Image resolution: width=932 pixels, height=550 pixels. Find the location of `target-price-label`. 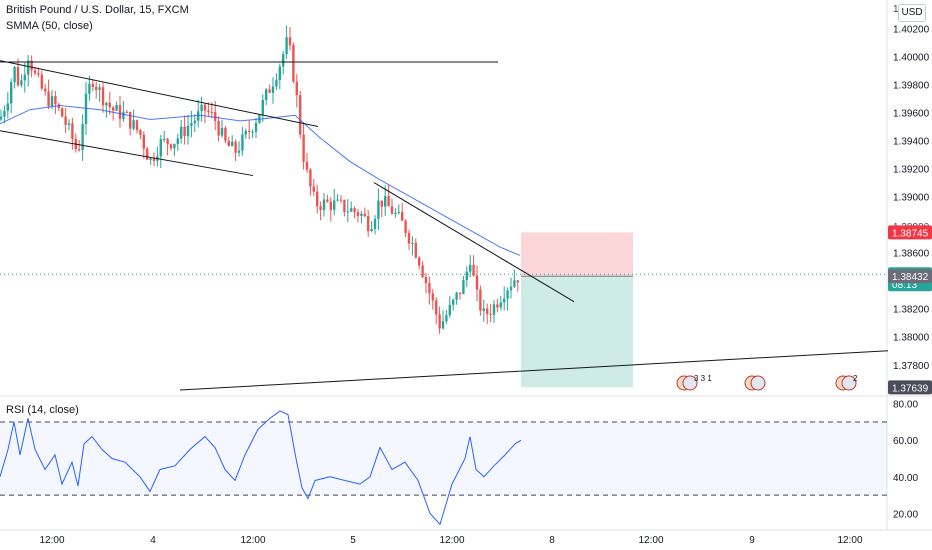

target-price-label is located at coordinates (910, 387).